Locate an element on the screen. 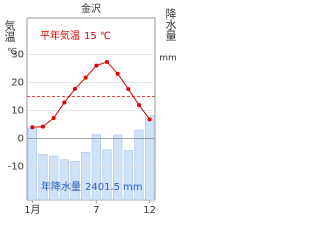 The height and width of the screenshot is (240, 320). y2-axis-label: 降水量 is located at coordinates (170, 24).